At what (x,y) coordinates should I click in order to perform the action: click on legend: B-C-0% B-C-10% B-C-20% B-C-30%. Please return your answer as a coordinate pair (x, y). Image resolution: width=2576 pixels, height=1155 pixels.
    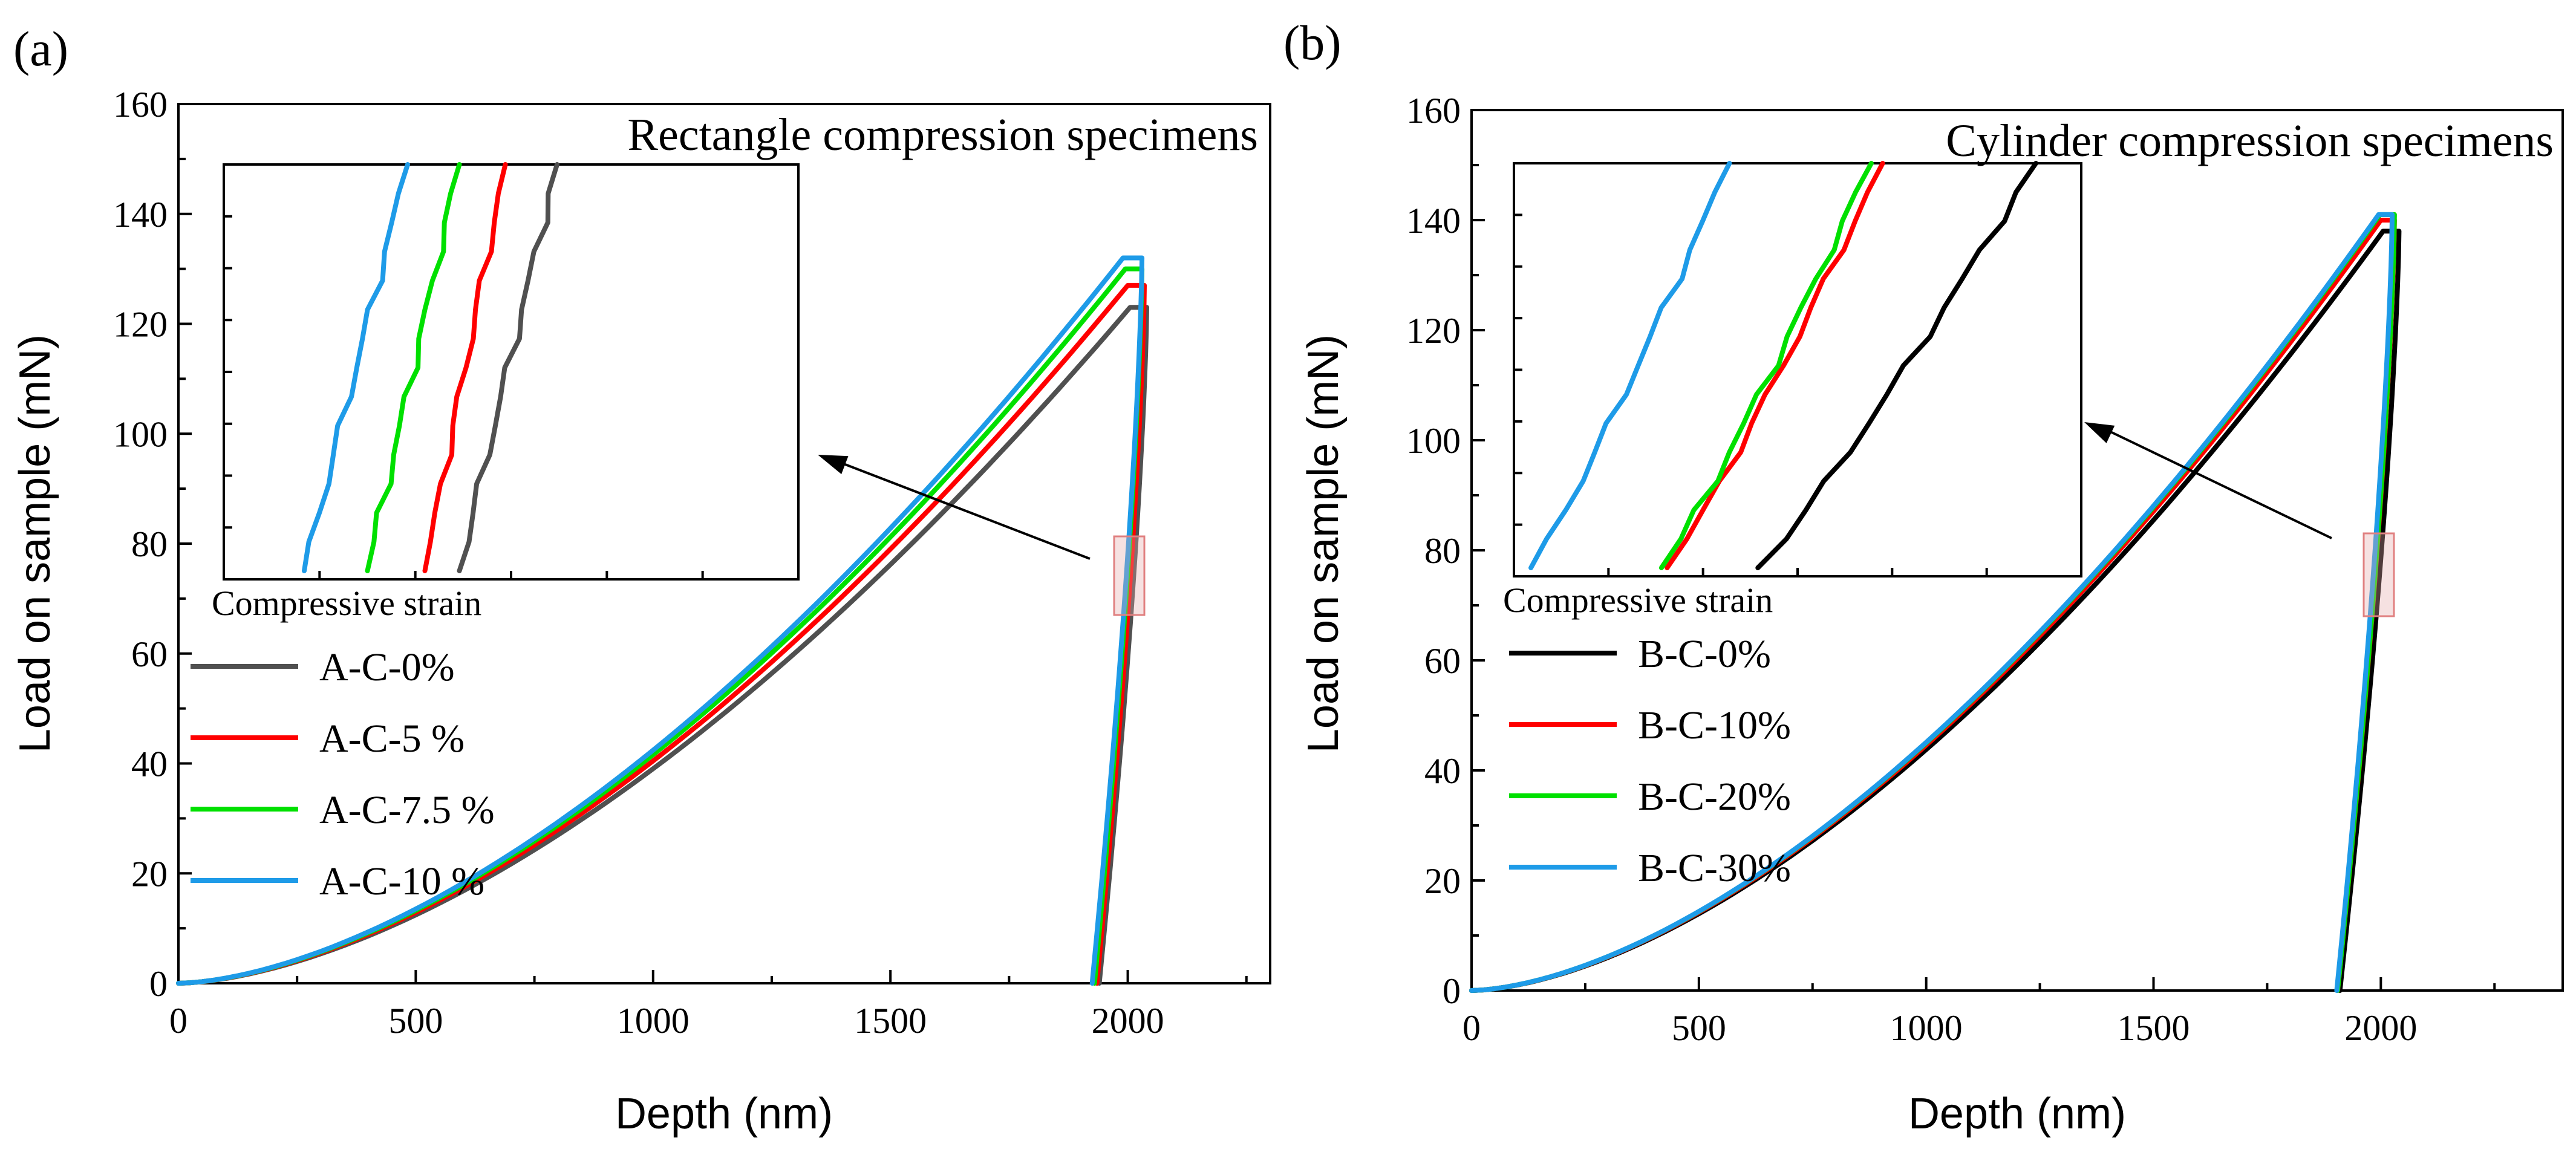
    Looking at the image, I should click on (1650, 761).